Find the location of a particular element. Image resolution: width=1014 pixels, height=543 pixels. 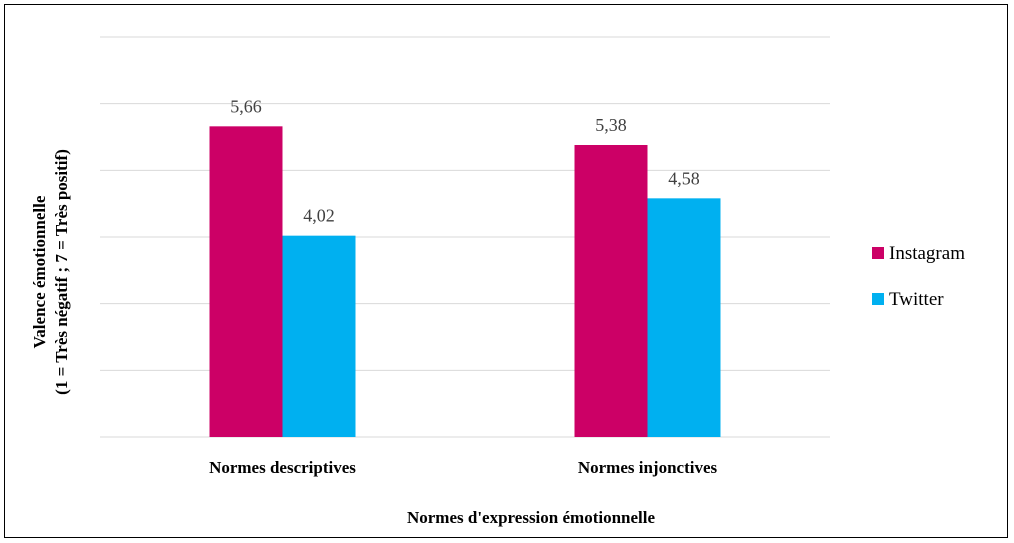

data-label: 5,66 is located at coordinates (246, 106).